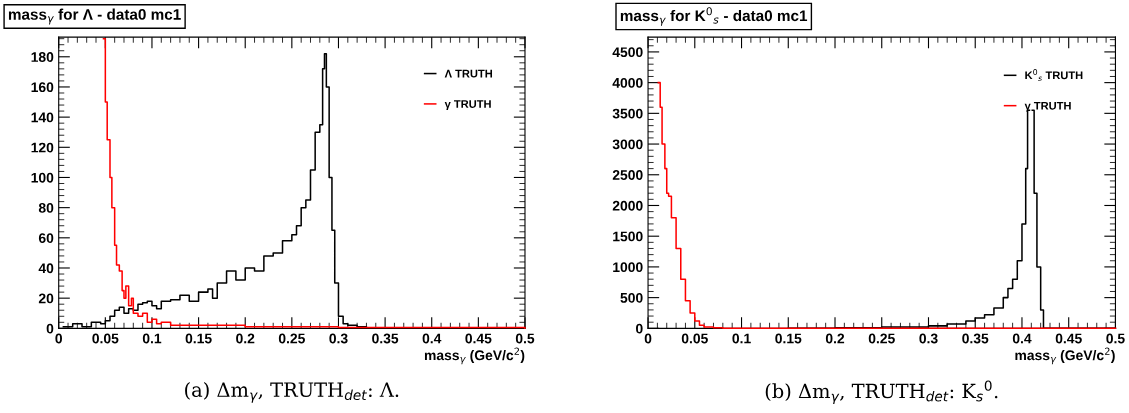 This screenshot has width=1129, height=413. Describe the element at coordinates (46, 268) in the screenshot. I see `y-tick-label: 40` at that location.